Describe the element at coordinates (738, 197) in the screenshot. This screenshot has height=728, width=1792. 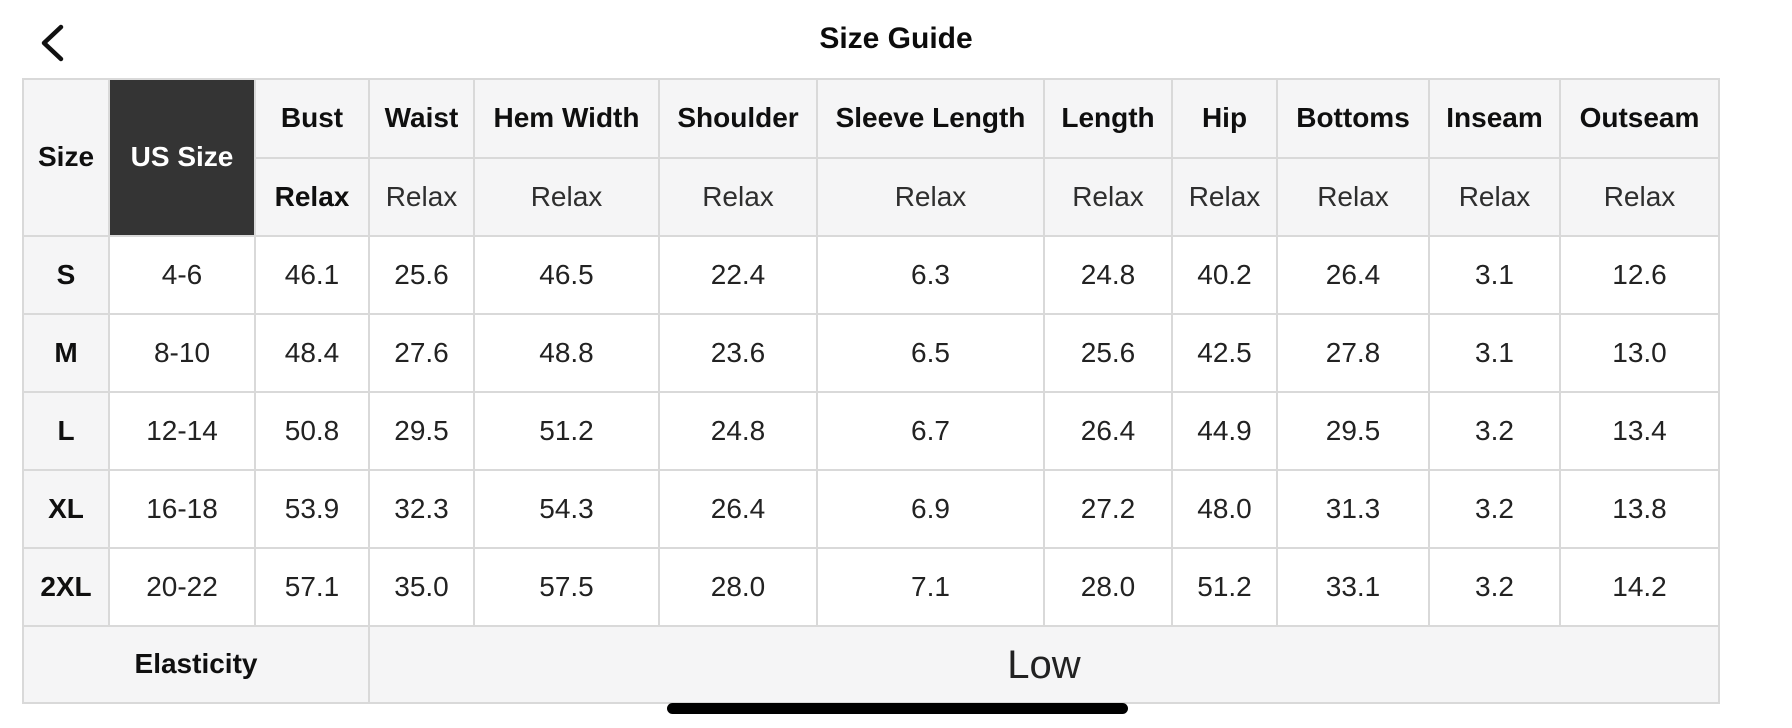
I see `fit-cell-shoulder: Relax` at that location.